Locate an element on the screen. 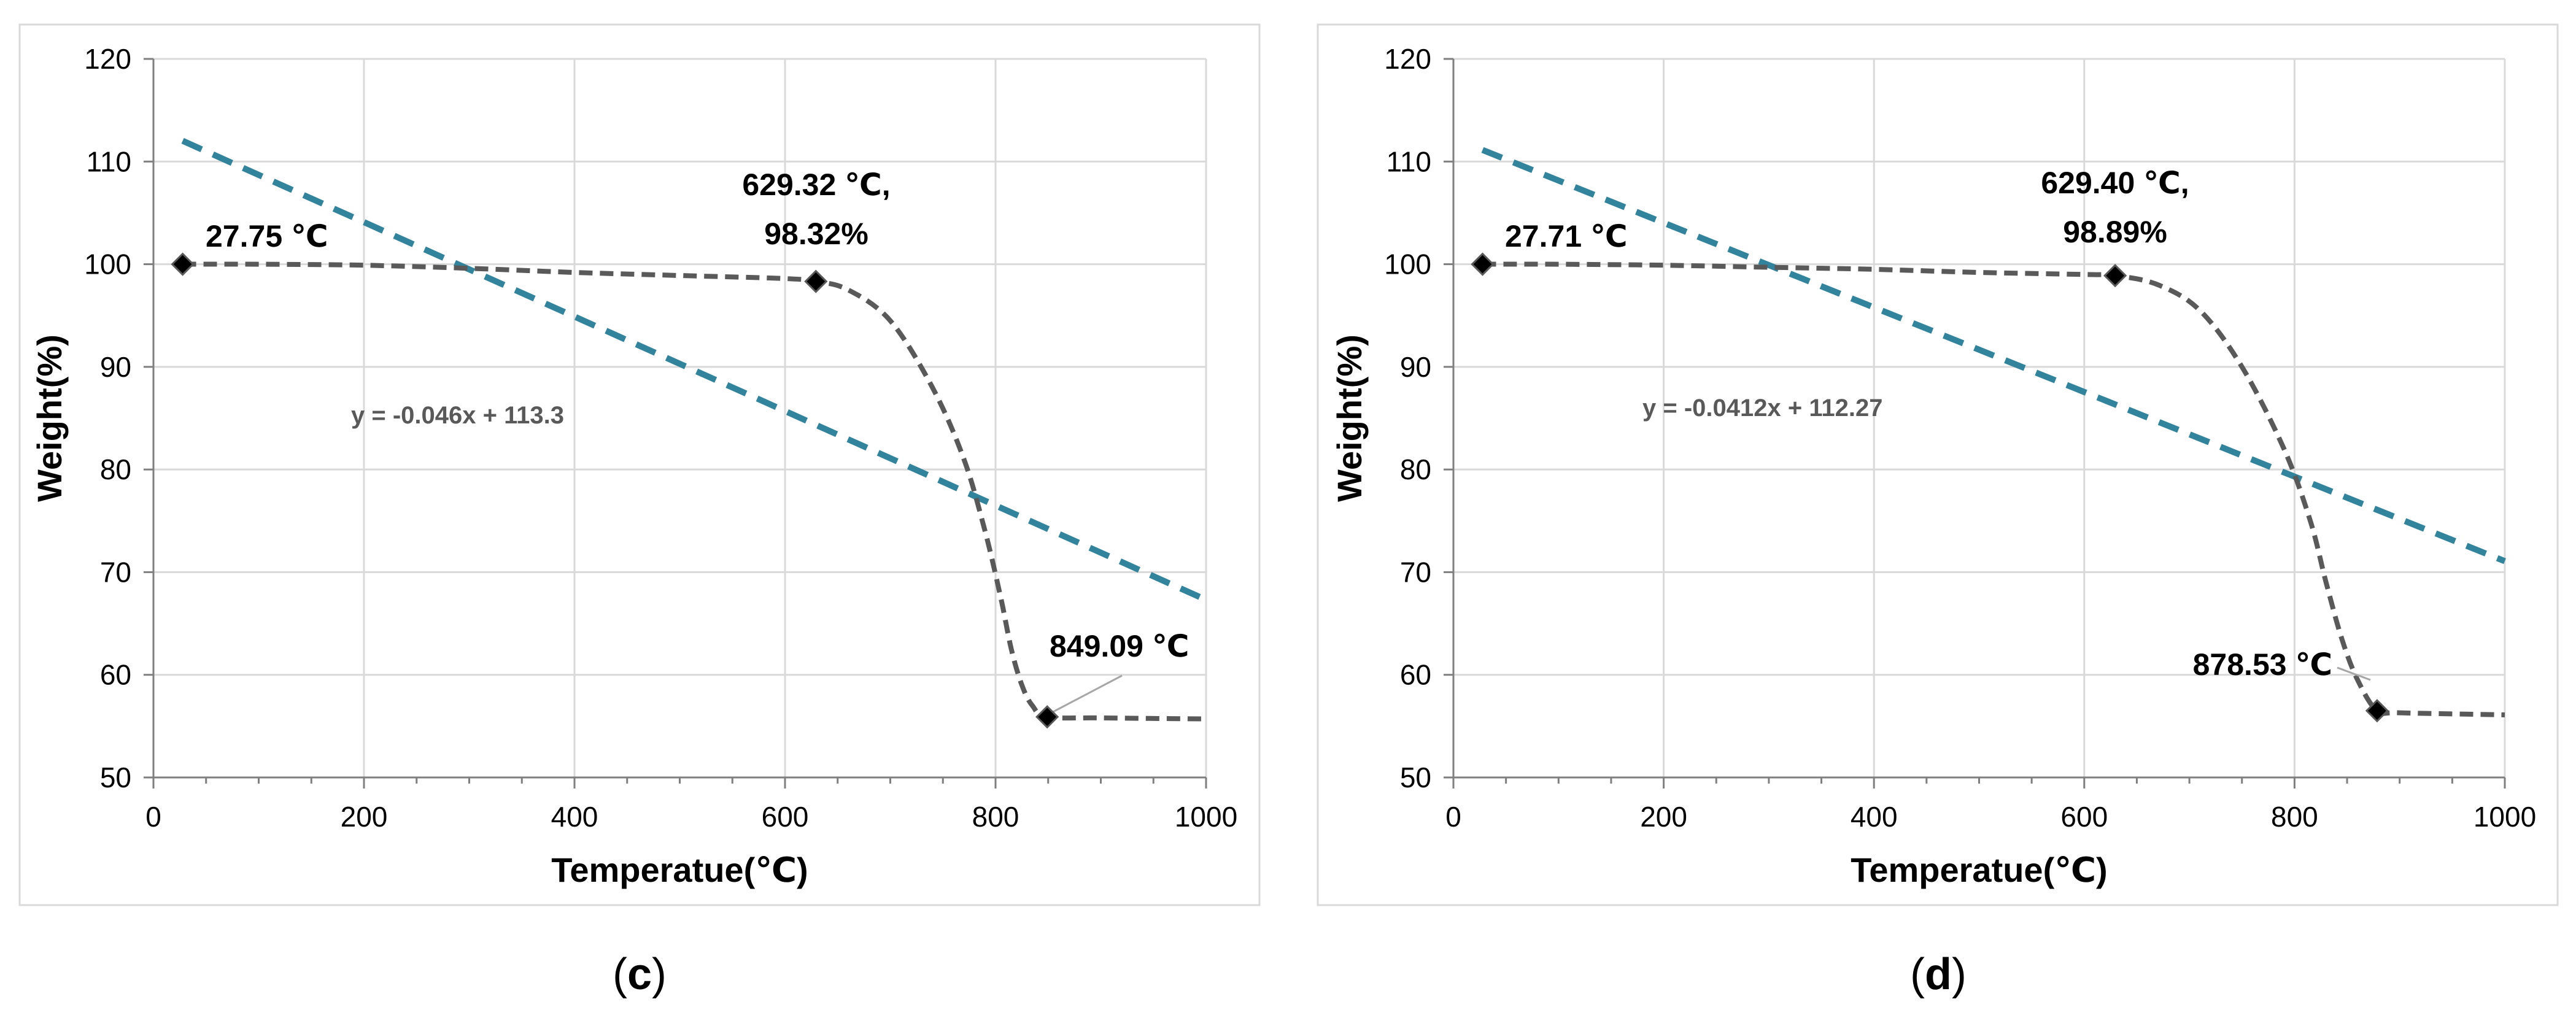 The image size is (2576, 1018). trendline-equation: y = -0.0412x + 112.27 is located at coordinates (1762, 408).